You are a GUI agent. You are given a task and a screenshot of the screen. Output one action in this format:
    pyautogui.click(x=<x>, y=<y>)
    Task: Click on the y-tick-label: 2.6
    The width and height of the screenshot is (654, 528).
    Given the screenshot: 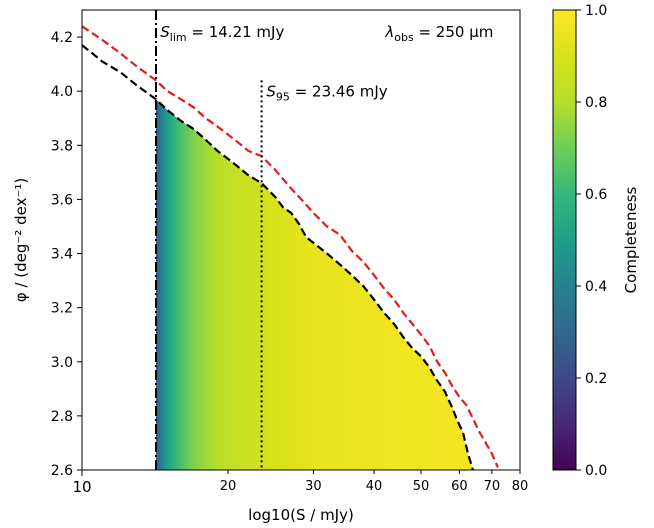 What is the action you would take?
    pyautogui.click(x=62, y=471)
    